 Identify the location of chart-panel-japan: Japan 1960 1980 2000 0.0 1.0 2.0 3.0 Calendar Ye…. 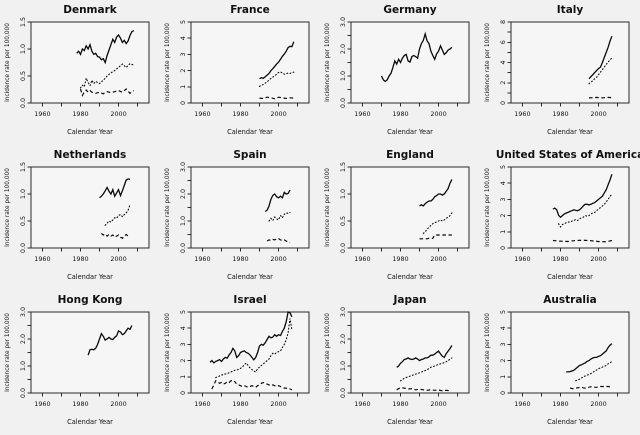
(400, 362).